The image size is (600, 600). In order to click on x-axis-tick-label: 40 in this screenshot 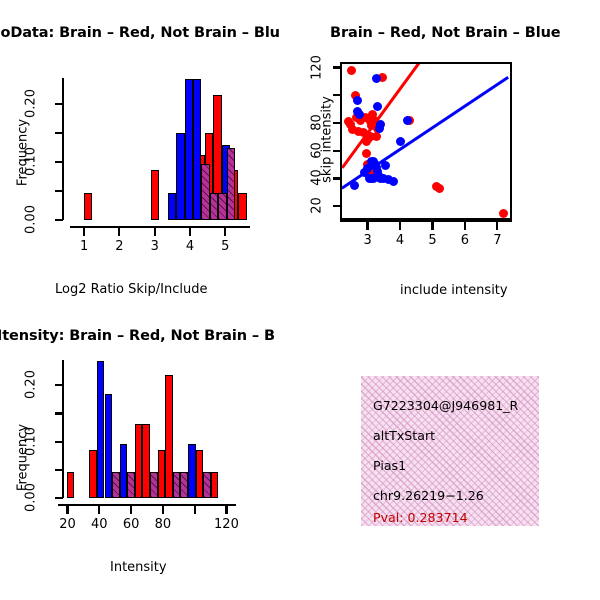, I will do `click(99, 524)`.